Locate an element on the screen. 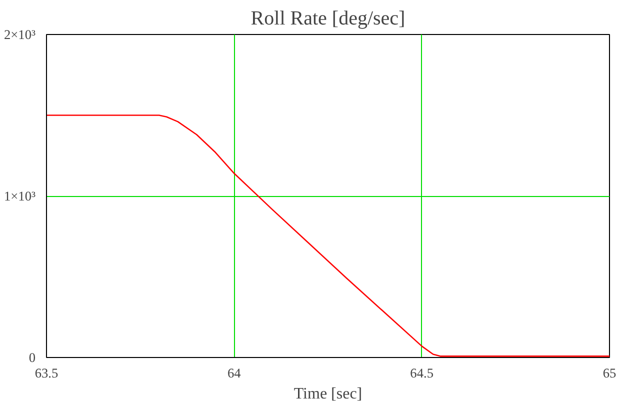 Image resolution: width=619 pixels, height=405 pixels. chart-title: Roll Rate [deg/sec] is located at coordinates (328, 19).